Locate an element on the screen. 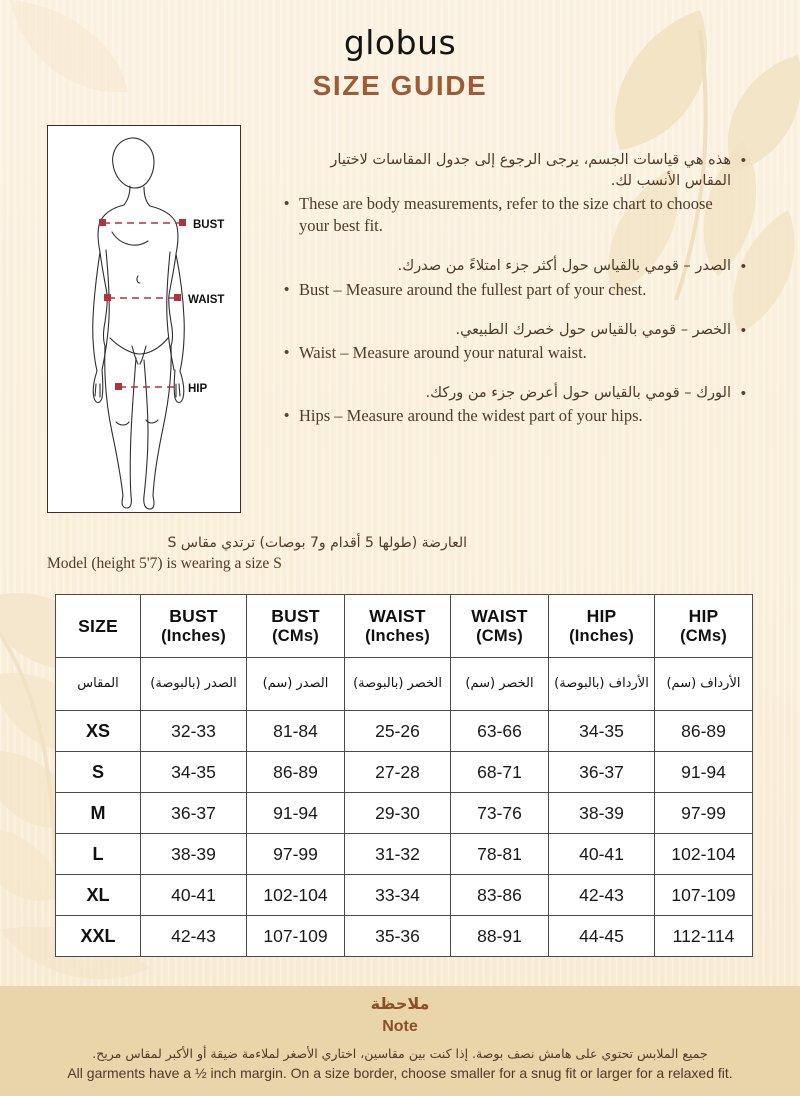 This screenshot has height=1096, width=800. header-size-main: SIZE is located at coordinates (98, 625).